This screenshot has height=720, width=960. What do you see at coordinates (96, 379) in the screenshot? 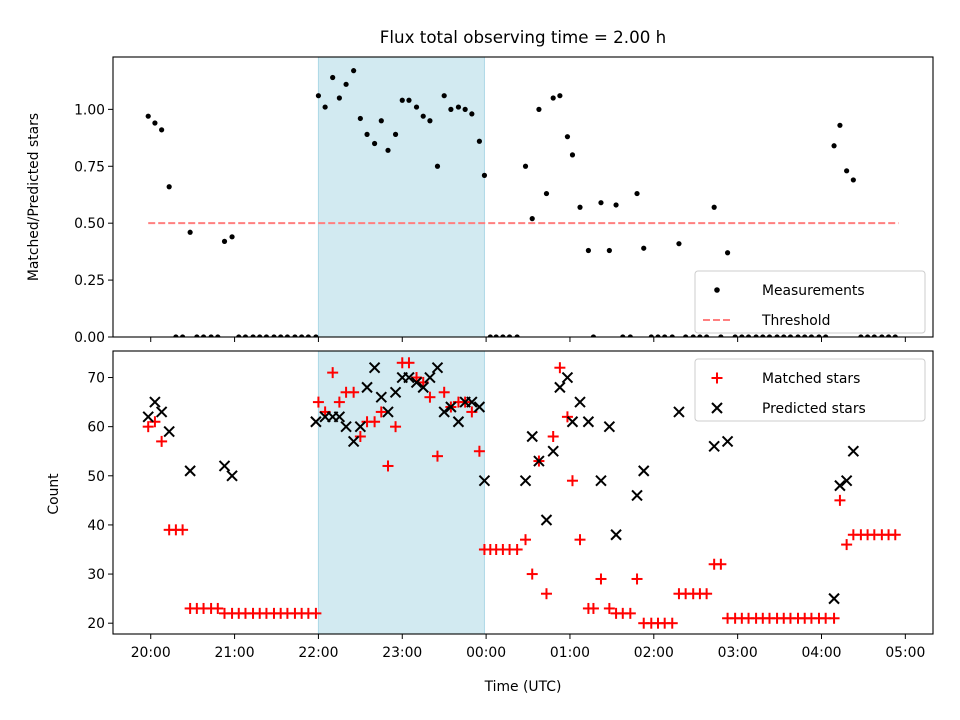
I see `y-tick-label: 70` at bounding box center [96, 379].